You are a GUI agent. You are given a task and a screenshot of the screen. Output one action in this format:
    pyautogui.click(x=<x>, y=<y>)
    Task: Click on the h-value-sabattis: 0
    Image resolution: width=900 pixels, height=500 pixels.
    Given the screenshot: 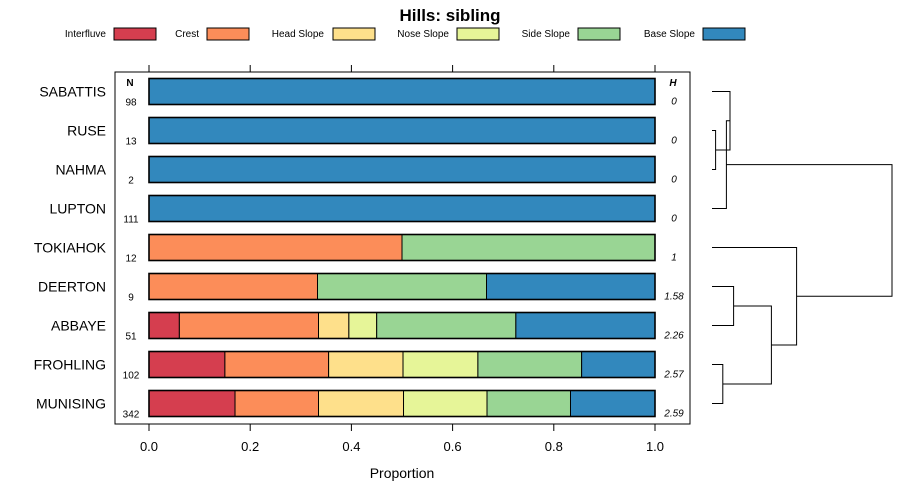 What is the action you would take?
    pyautogui.click(x=674, y=102)
    